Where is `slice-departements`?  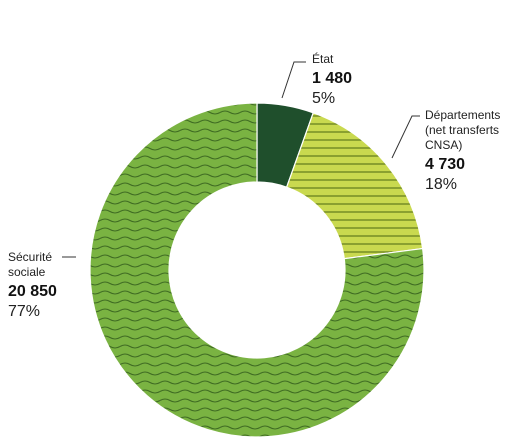
slice-departements is located at coordinates (354, 185).